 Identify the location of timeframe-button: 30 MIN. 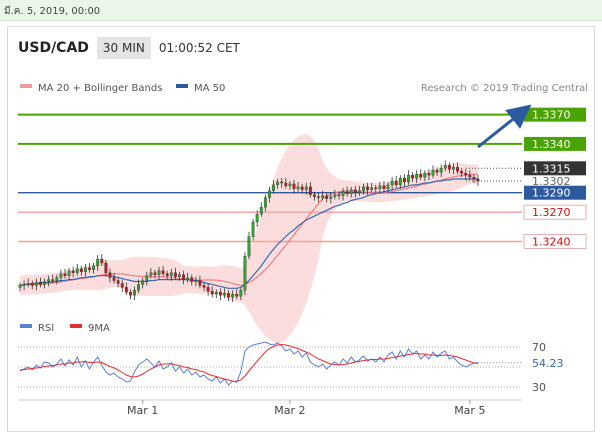
(123, 48).